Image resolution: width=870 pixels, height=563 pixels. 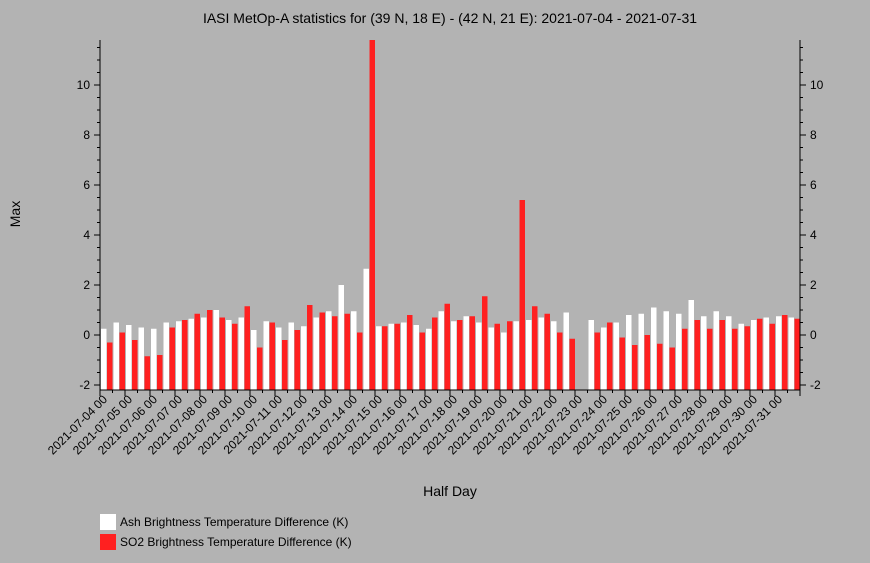 I want to click on legend-swatch-so2, so click(x=108, y=542).